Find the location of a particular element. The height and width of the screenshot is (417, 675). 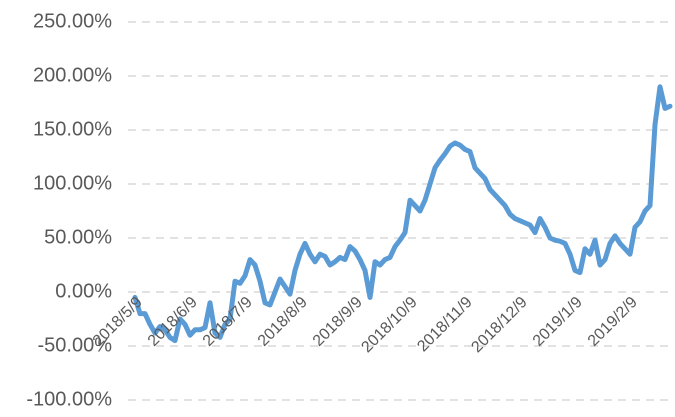

y-tick-label: -100.00% is located at coordinates (69, 399).